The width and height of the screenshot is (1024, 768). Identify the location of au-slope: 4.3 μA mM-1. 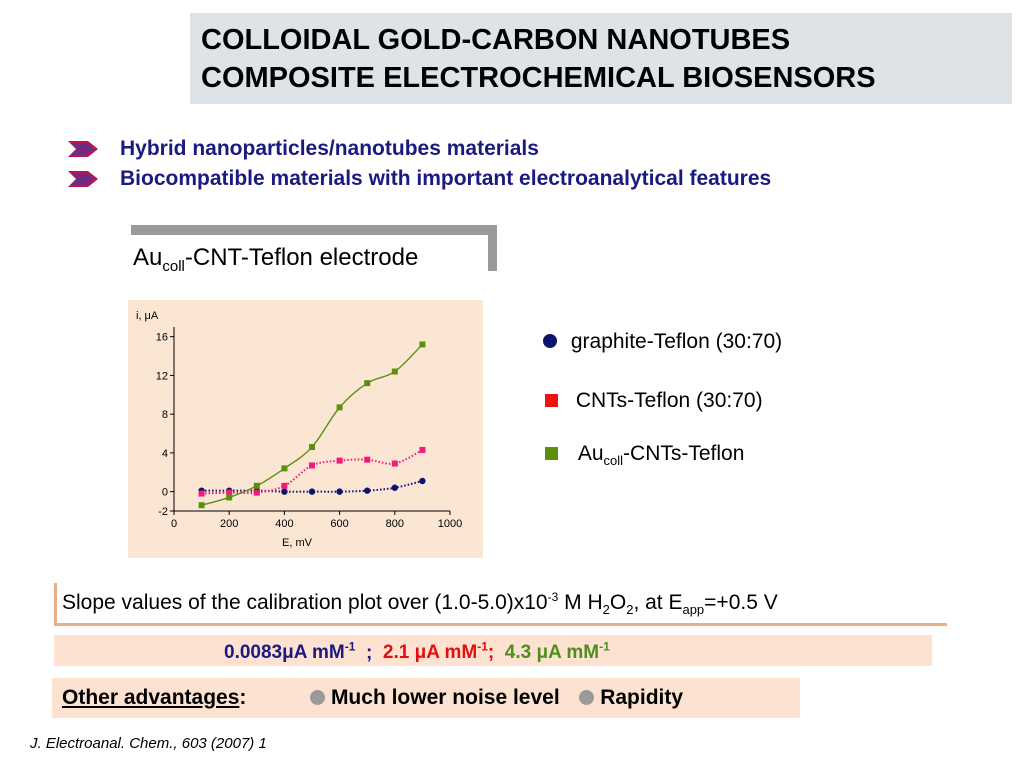
(557, 652).